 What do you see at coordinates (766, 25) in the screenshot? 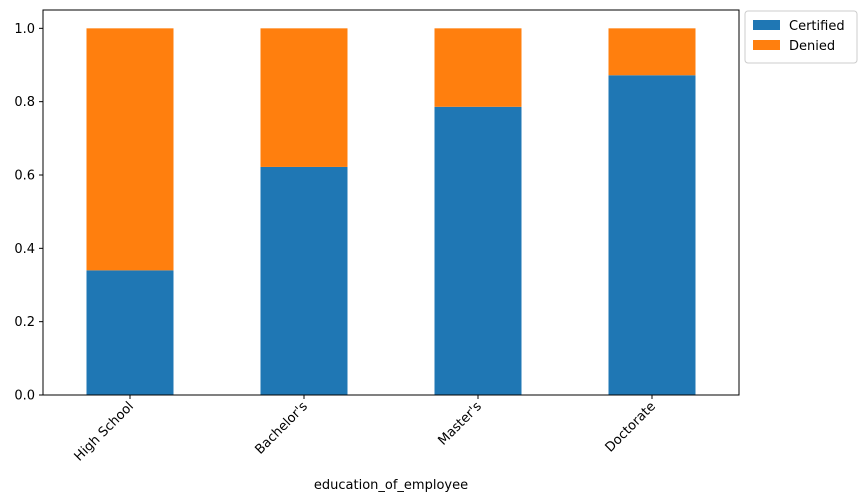
I see `legend-swatch-certified` at bounding box center [766, 25].